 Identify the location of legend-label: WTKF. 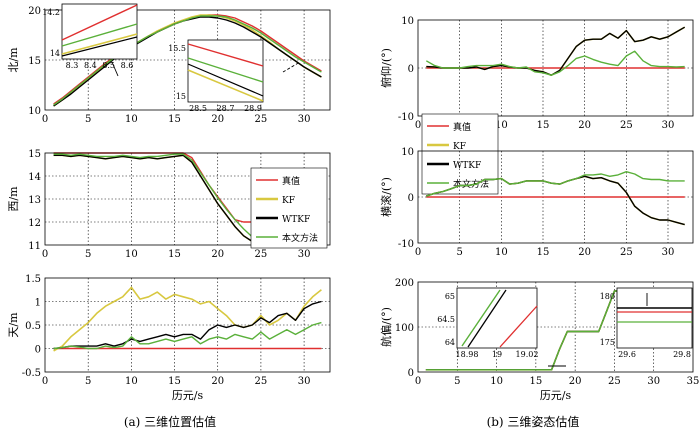
(296, 220).